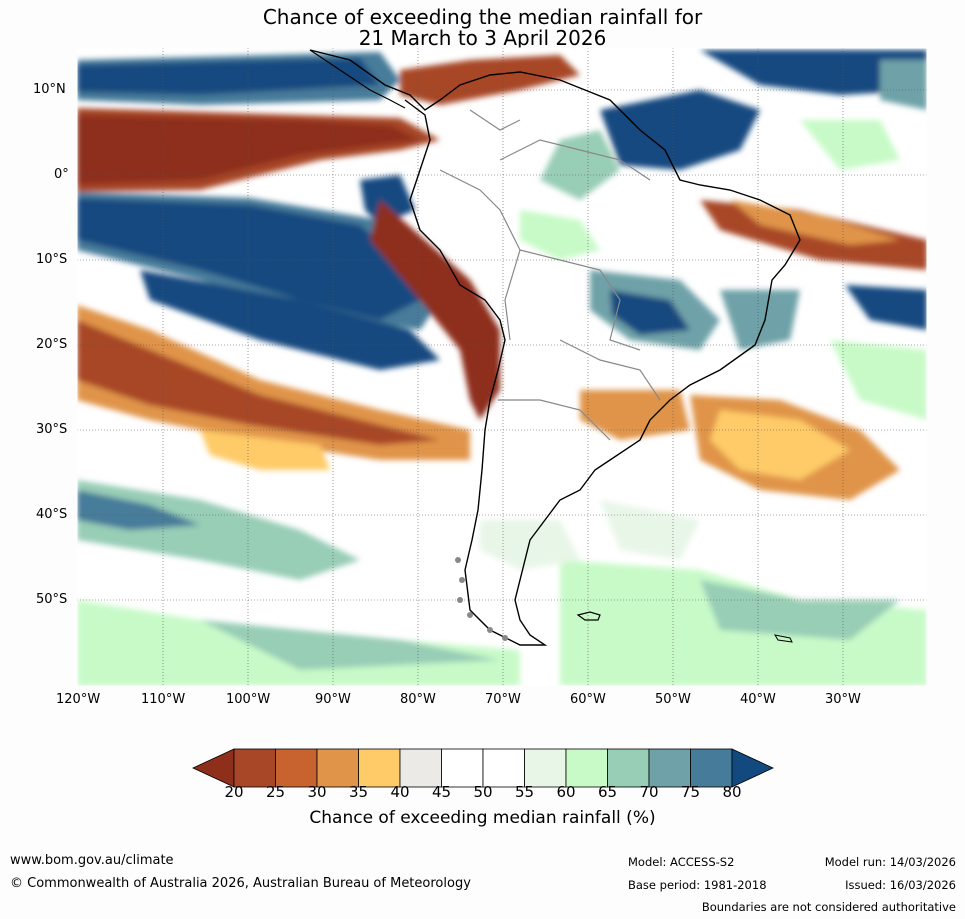  I want to click on colorbar-extend-low, so click(213, 768).